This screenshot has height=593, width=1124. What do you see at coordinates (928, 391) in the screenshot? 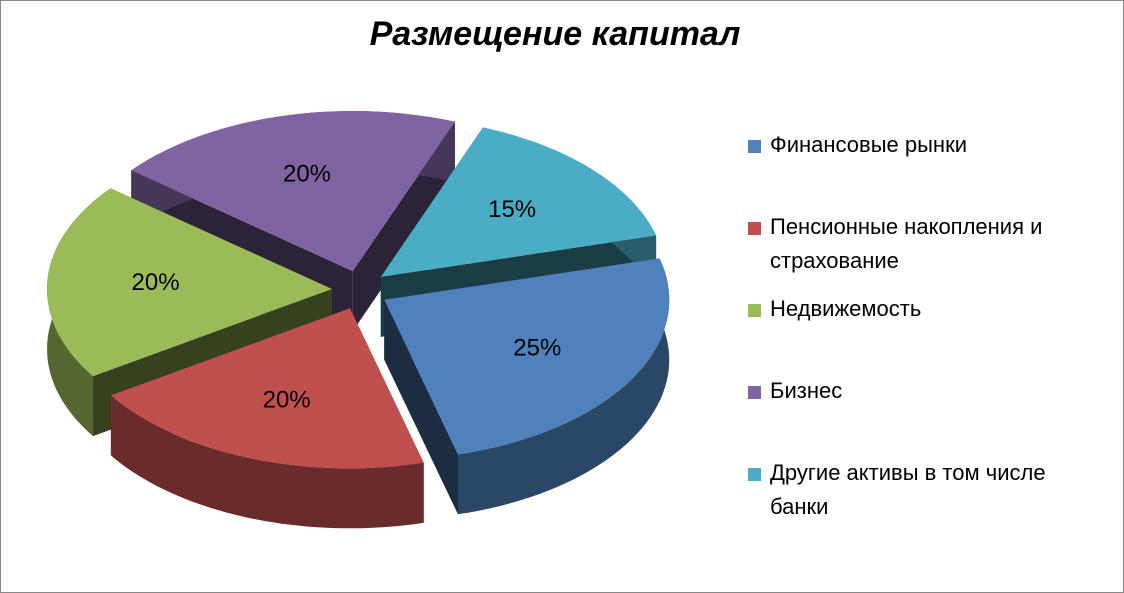
I see `legend-item: Бизнес` at bounding box center [928, 391].